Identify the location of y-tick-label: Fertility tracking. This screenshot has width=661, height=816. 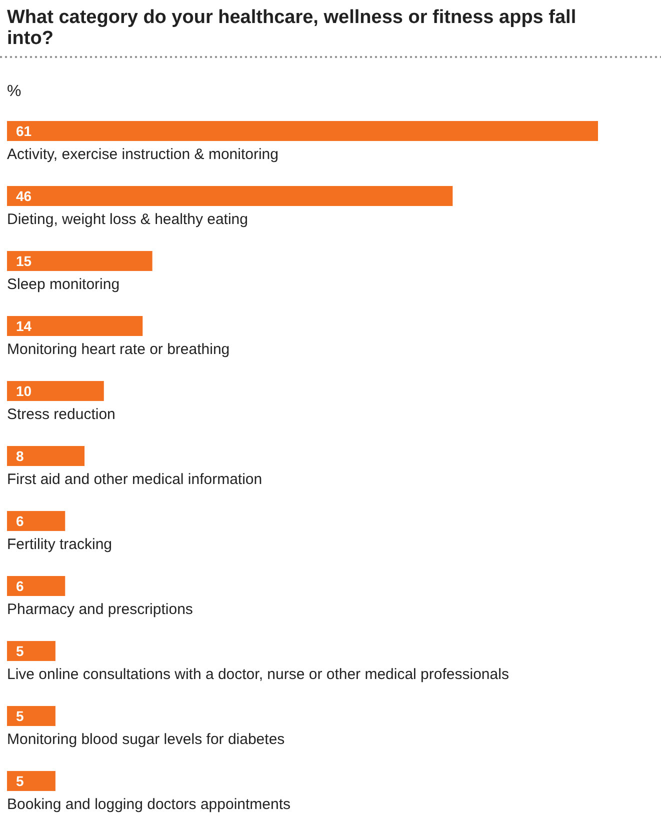
(59, 544).